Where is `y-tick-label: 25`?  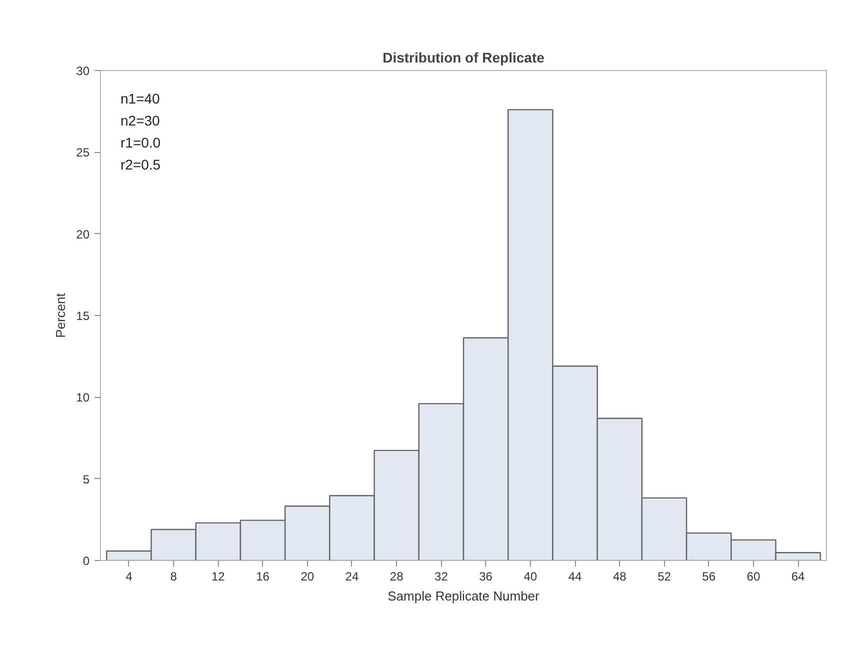 y-tick-label: 25 is located at coordinates (83, 153).